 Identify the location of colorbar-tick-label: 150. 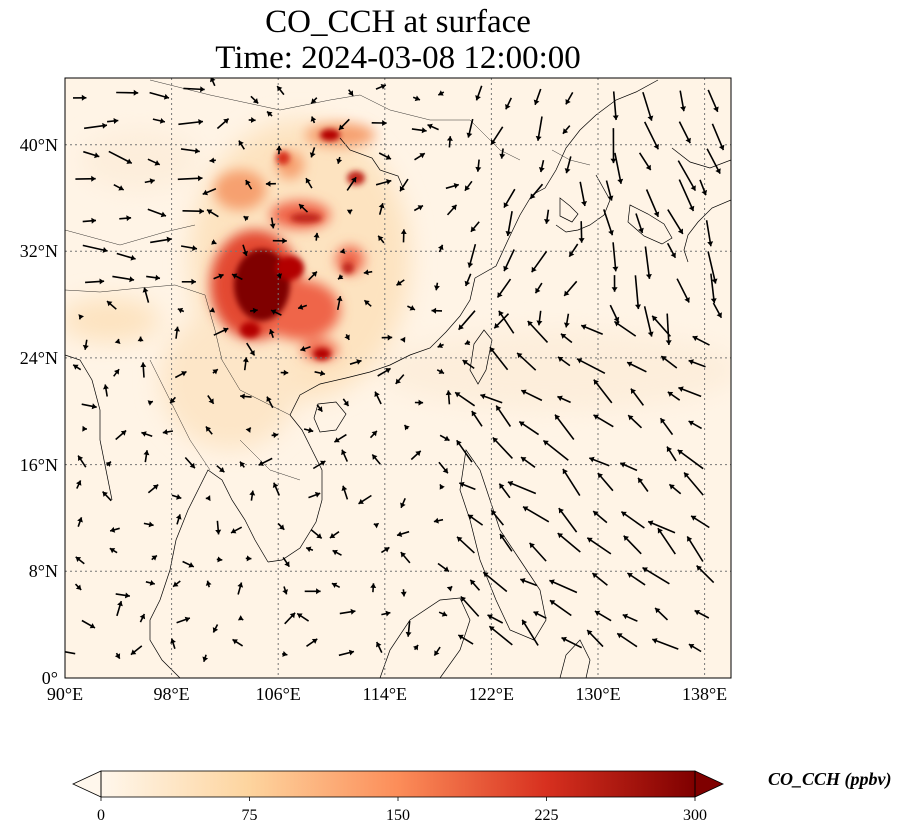
(398, 815).